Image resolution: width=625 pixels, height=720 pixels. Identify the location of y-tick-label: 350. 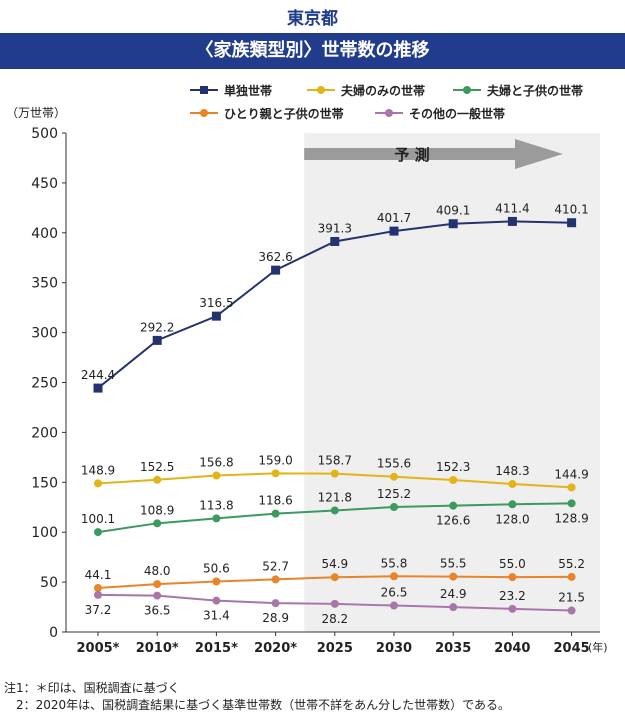
(44, 284).